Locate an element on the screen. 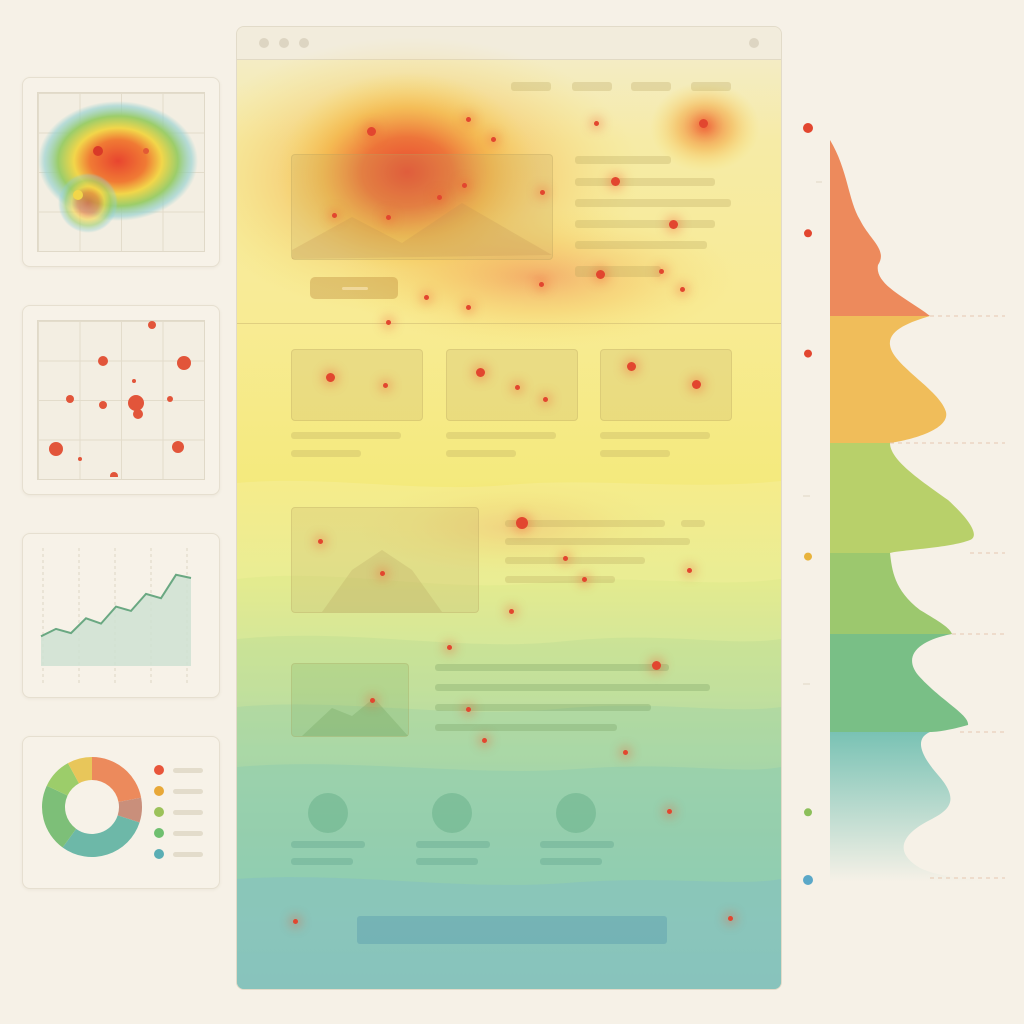  cta-button-label is located at coordinates (355, 288).